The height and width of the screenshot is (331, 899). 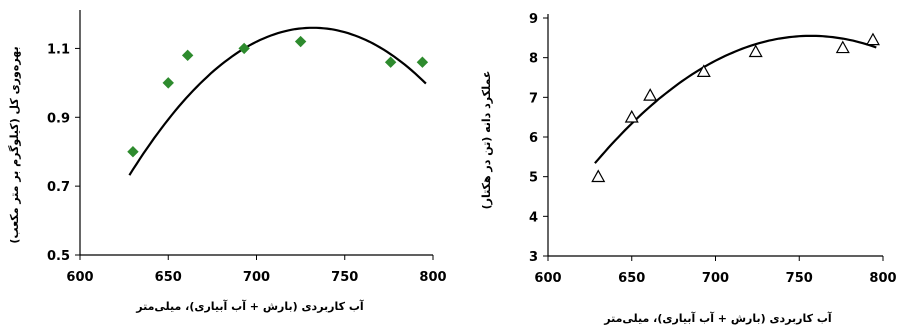 I want to click on chart-right-x-tick-label: 650, so click(x=631, y=278).